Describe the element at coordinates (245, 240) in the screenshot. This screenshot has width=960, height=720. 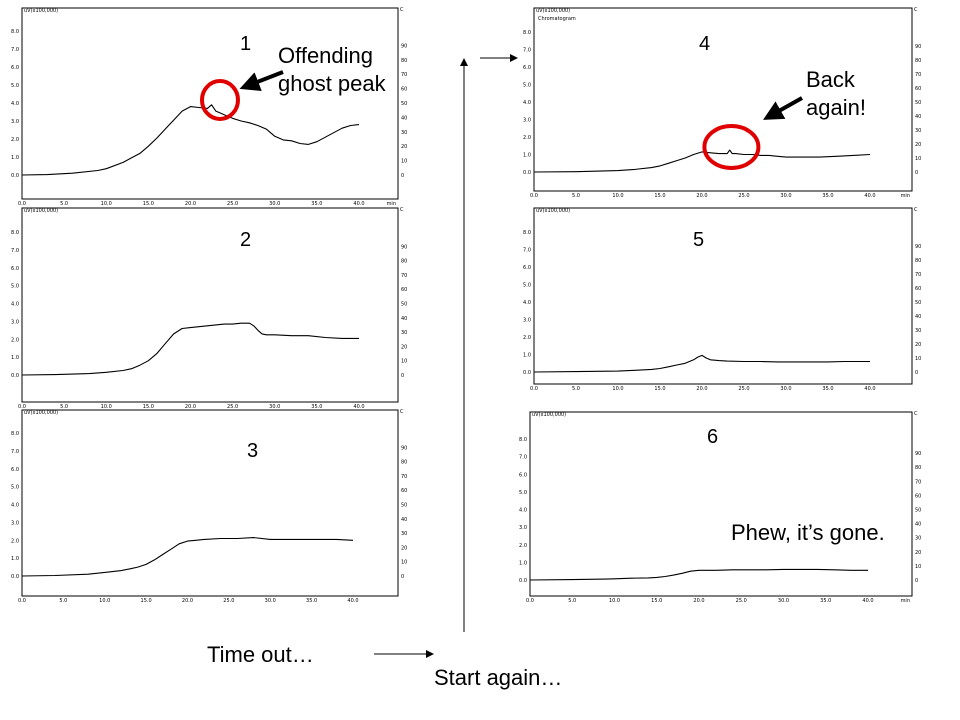
I see `panel-number: 2` at that location.